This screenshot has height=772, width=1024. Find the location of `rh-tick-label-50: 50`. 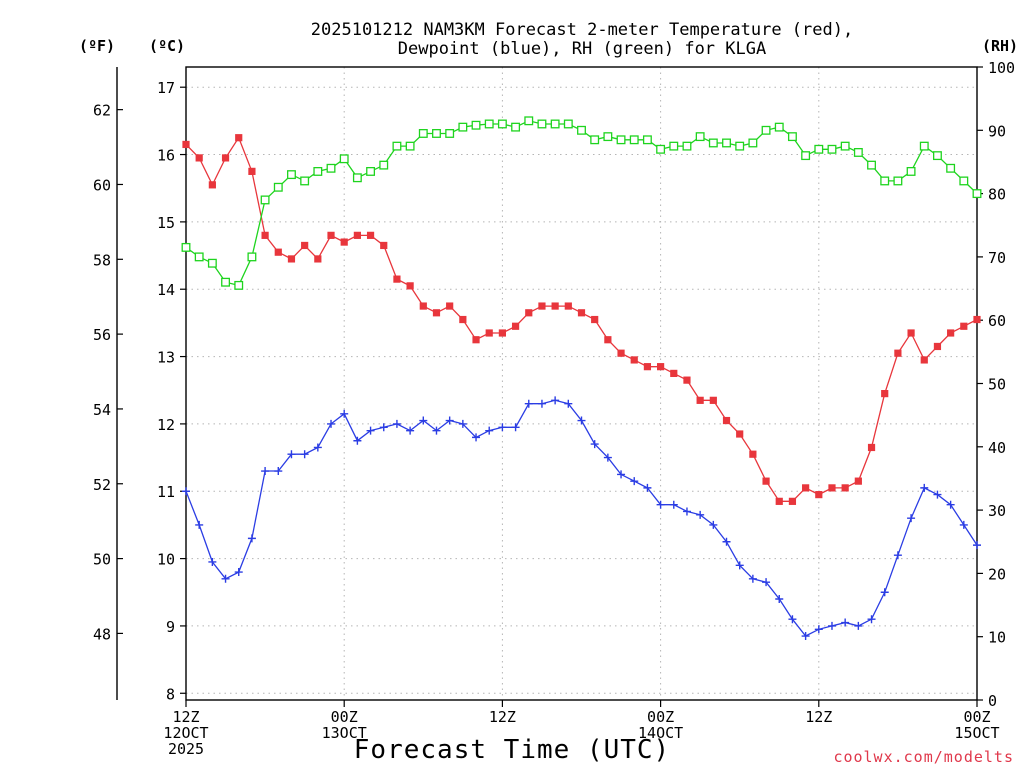

rh-tick-label-50: 50 is located at coordinates (997, 385).